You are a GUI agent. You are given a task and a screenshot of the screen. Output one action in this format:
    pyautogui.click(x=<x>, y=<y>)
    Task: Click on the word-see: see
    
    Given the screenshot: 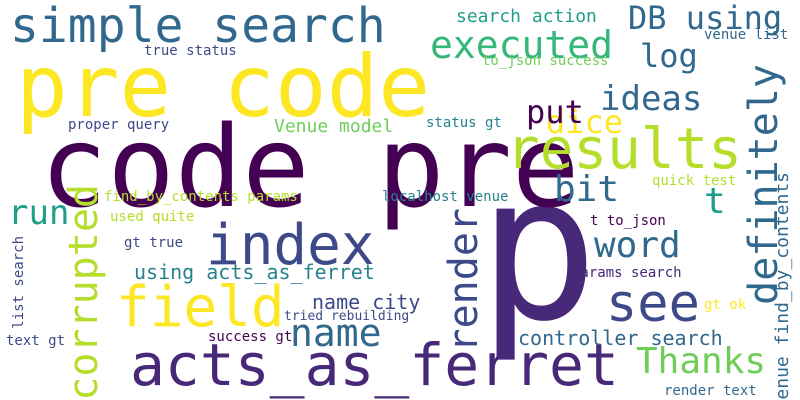 What is the action you would take?
    pyautogui.click(x=653, y=304)
    